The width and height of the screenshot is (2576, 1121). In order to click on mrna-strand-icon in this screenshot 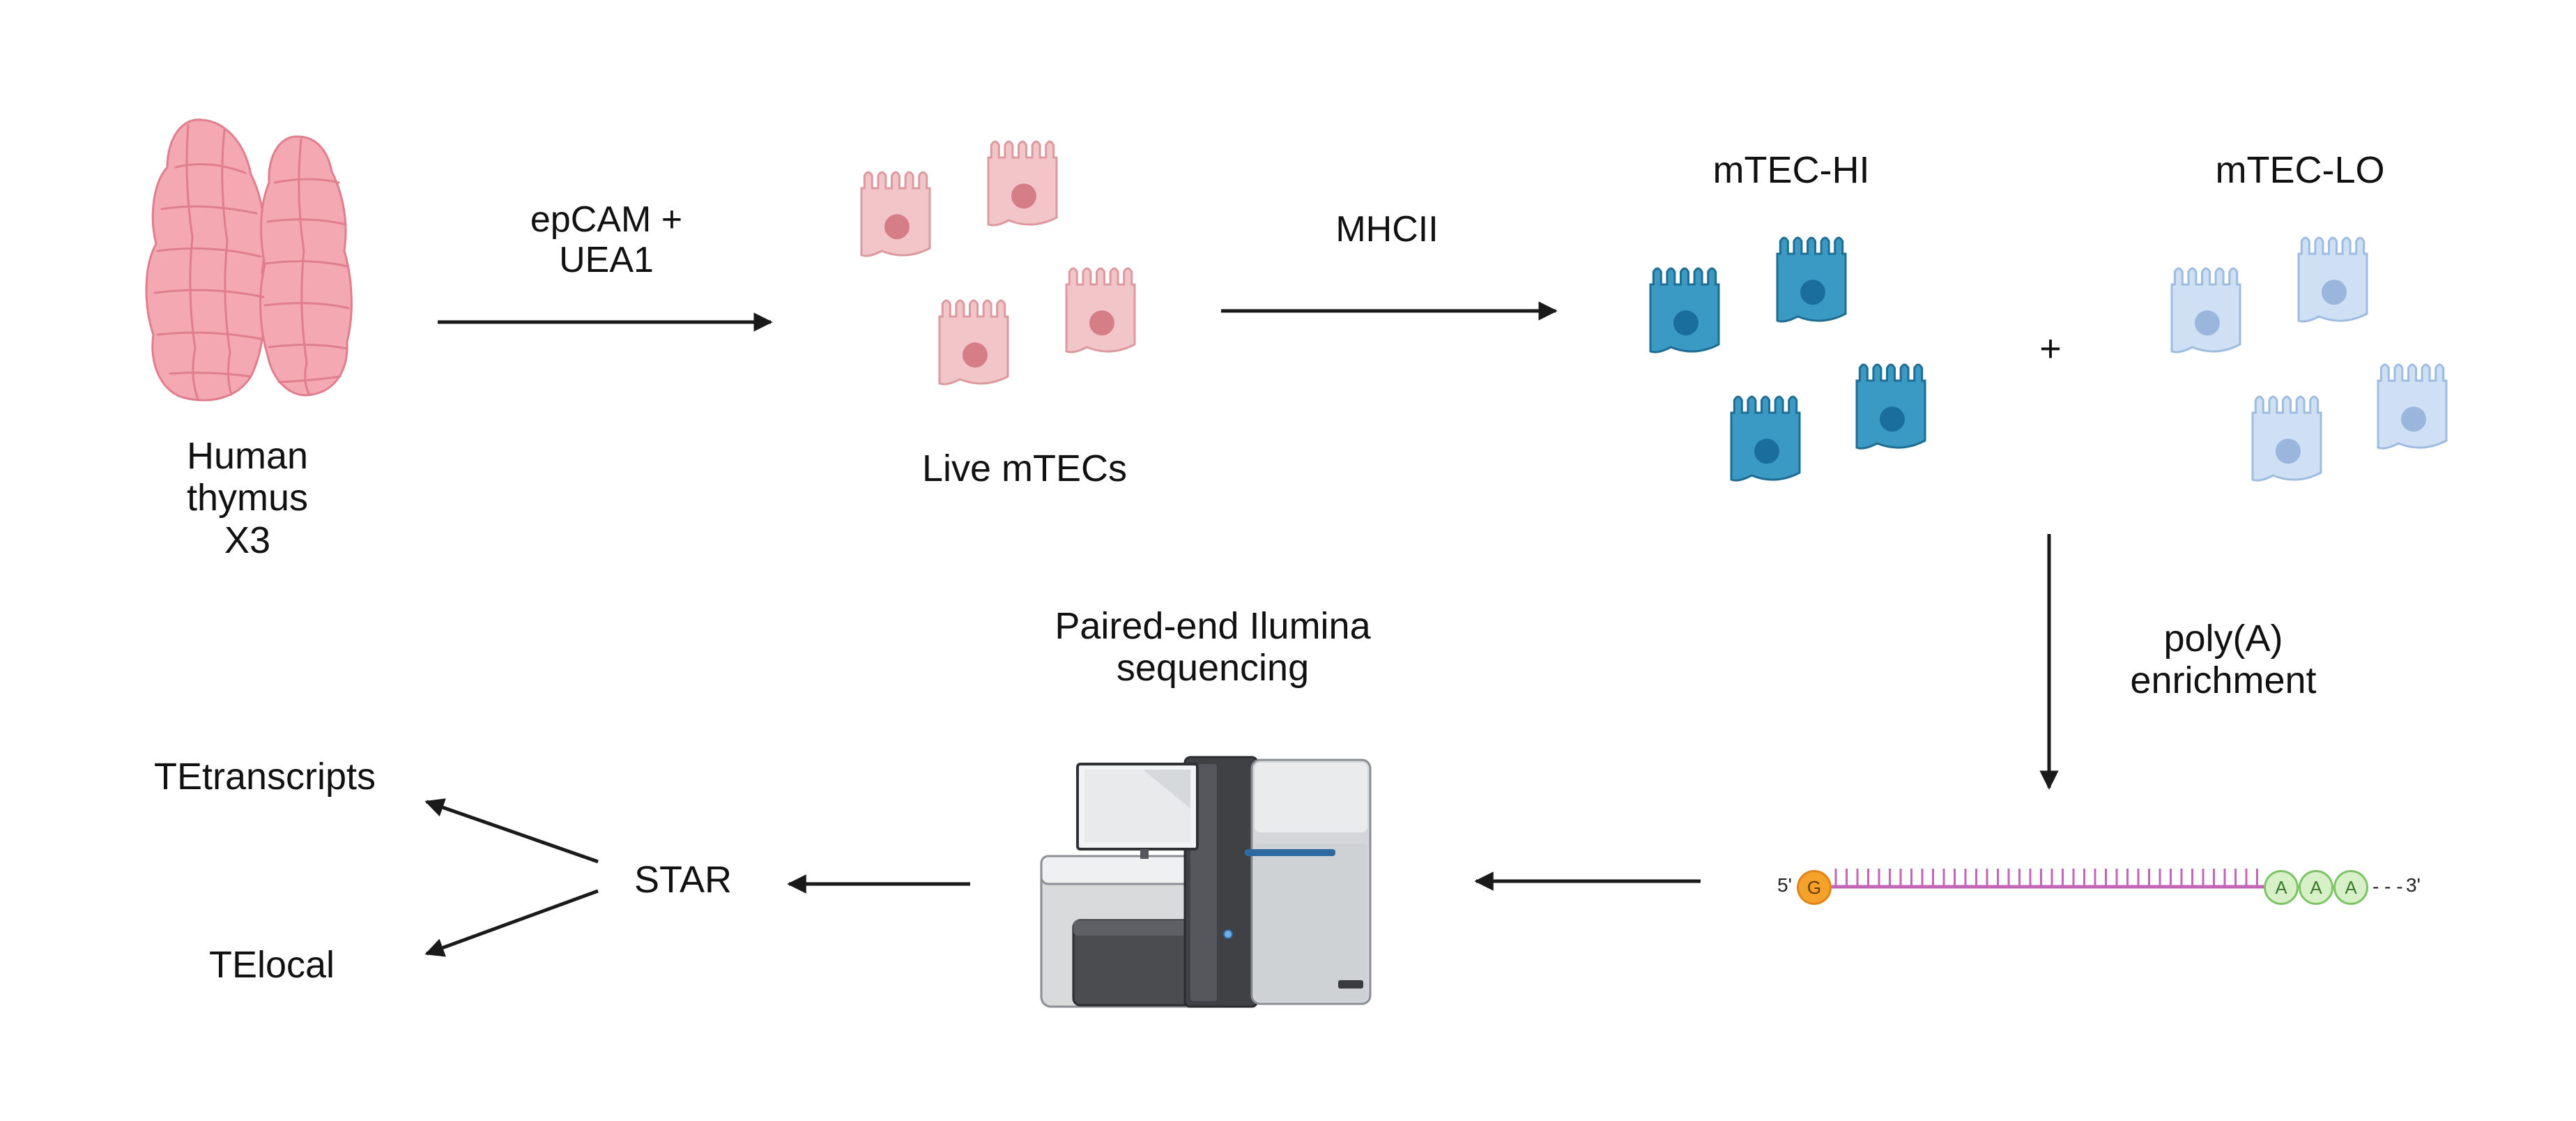, I will do `click(2049, 879)`.